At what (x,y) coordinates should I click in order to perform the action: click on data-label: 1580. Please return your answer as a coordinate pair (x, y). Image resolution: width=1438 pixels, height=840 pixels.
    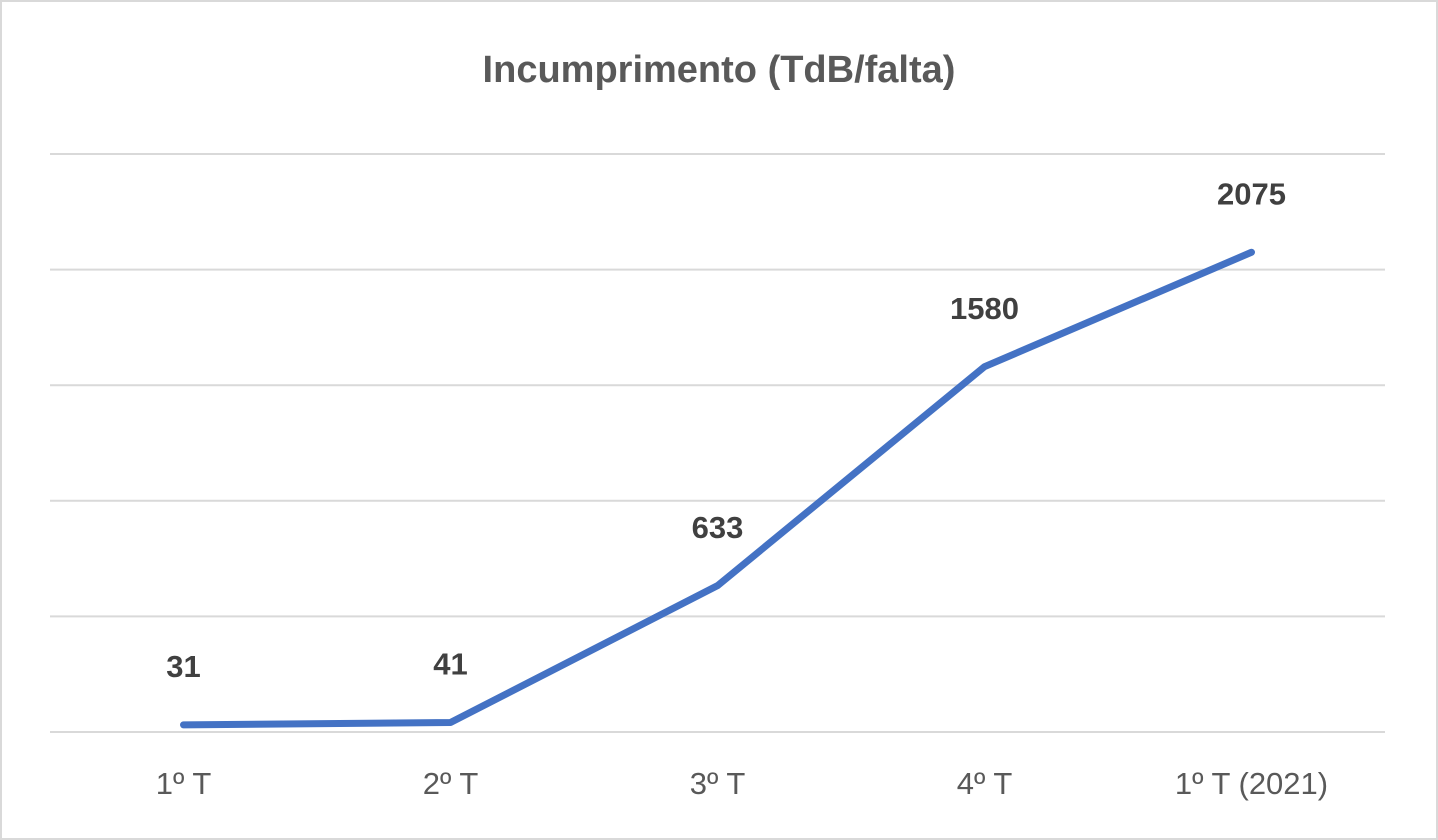
    Looking at the image, I should click on (984, 308).